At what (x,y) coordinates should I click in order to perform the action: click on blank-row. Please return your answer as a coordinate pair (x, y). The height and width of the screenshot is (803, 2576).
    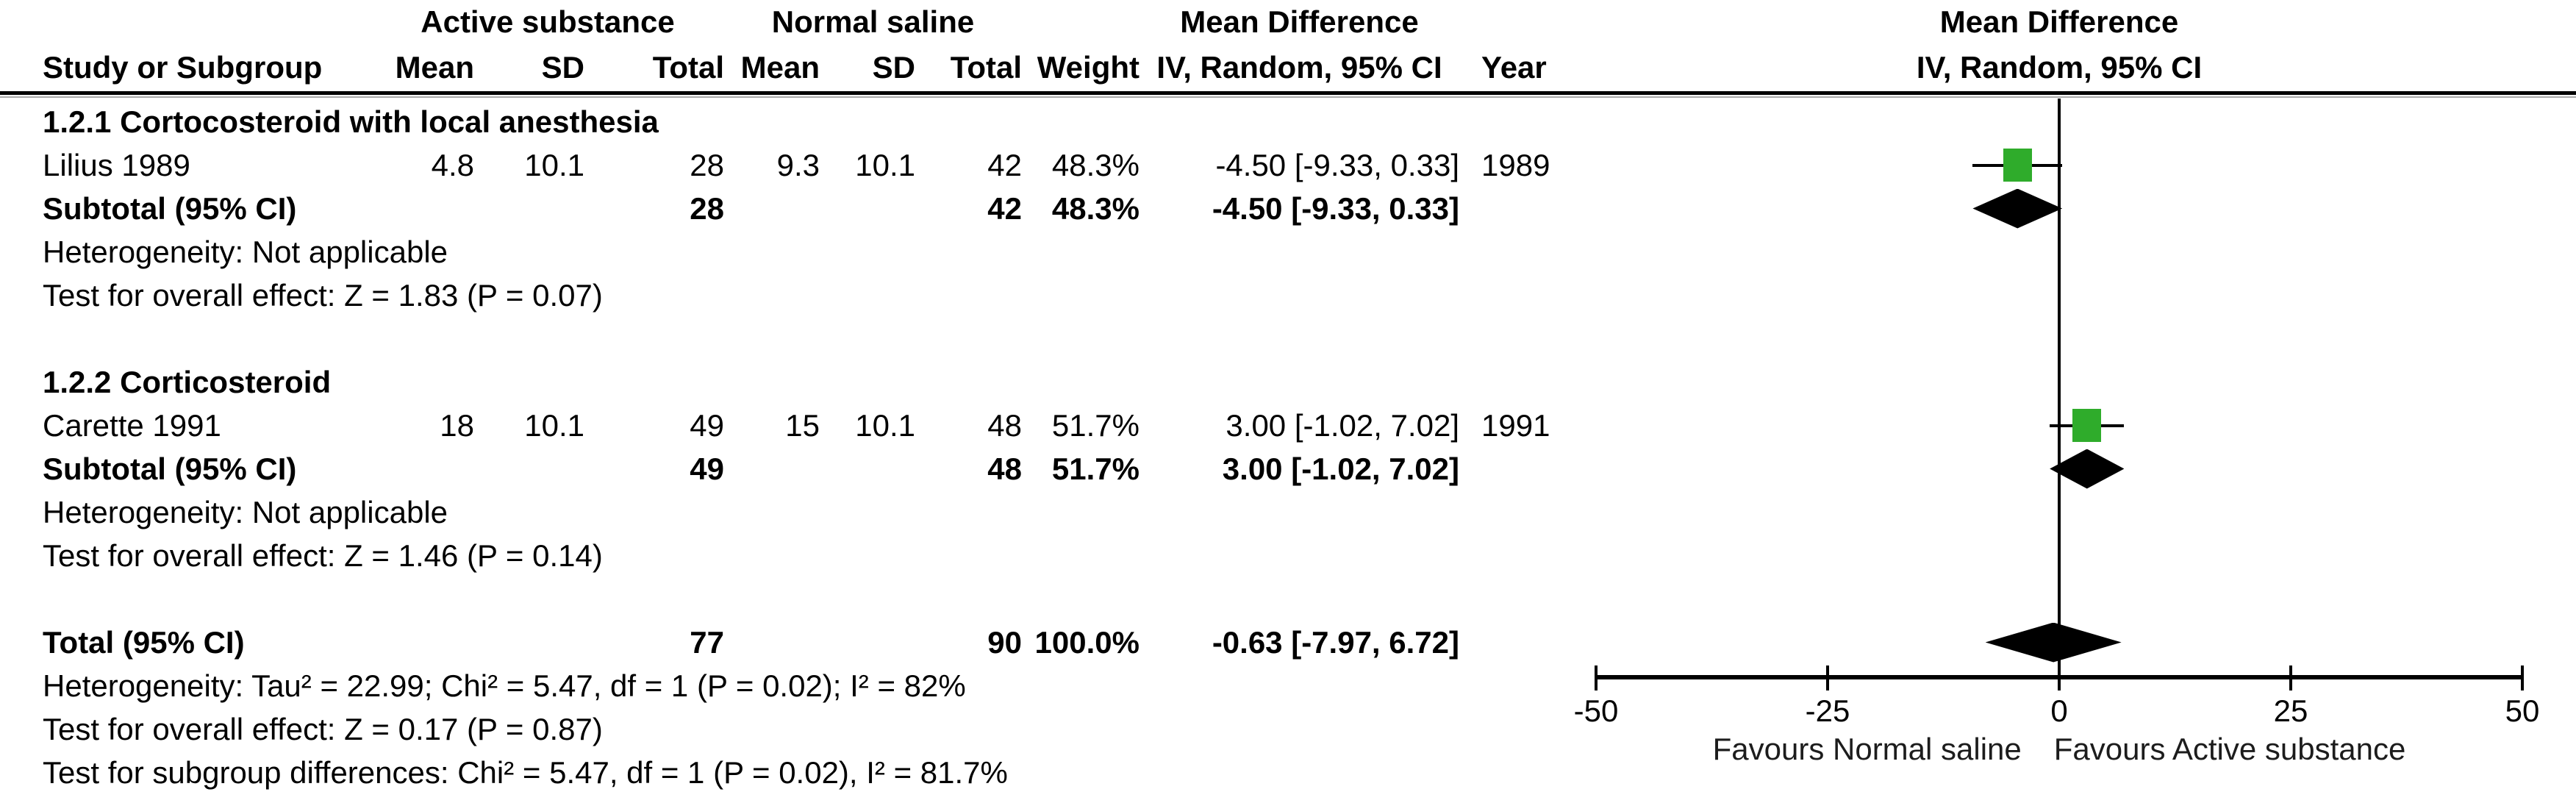
    Looking at the image, I should click on (787, 339).